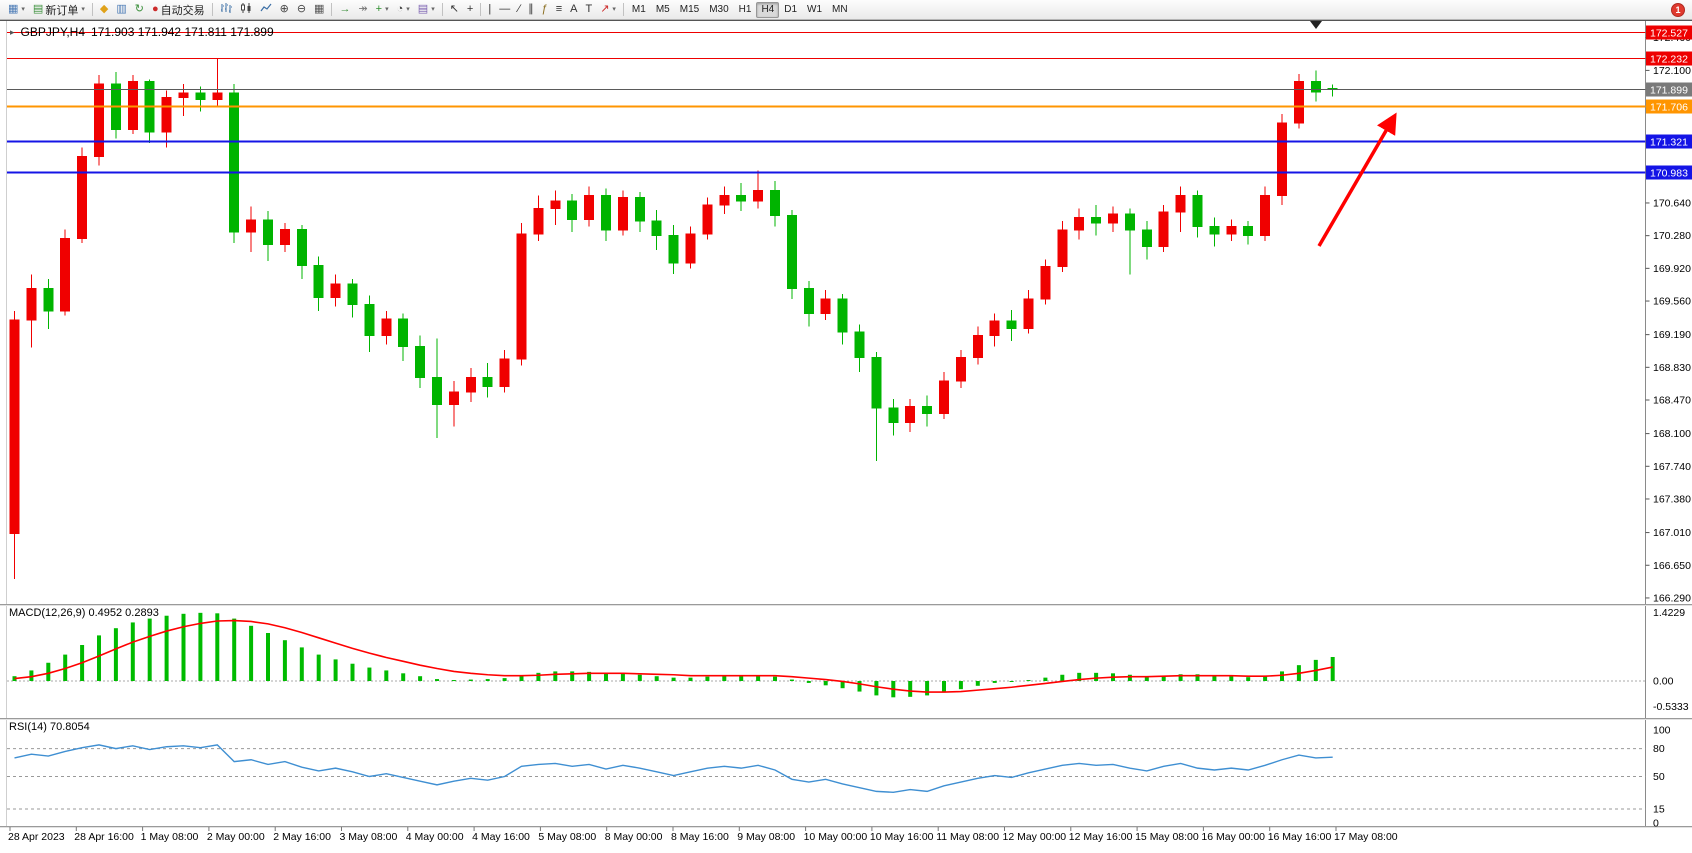 Image resolution: width=1692 pixels, height=853 pixels. I want to click on autotrading-button-label: 自动交易, so click(182, 10).